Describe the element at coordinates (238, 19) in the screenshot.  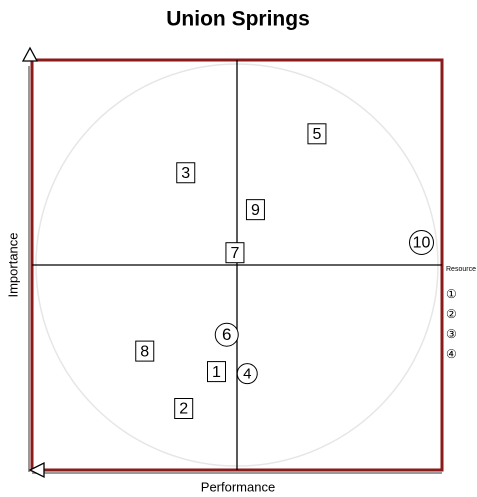
I see `chart-title: Union Springs` at that location.